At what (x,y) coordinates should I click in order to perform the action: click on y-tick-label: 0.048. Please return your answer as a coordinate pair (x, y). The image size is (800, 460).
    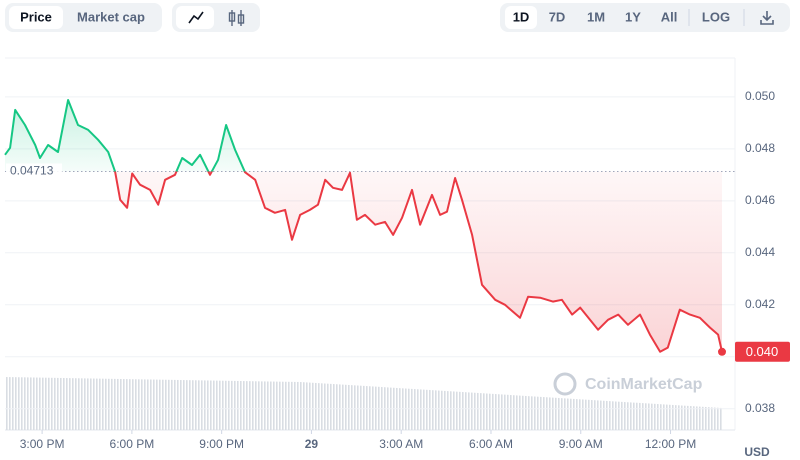
    Looking at the image, I should click on (760, 148).